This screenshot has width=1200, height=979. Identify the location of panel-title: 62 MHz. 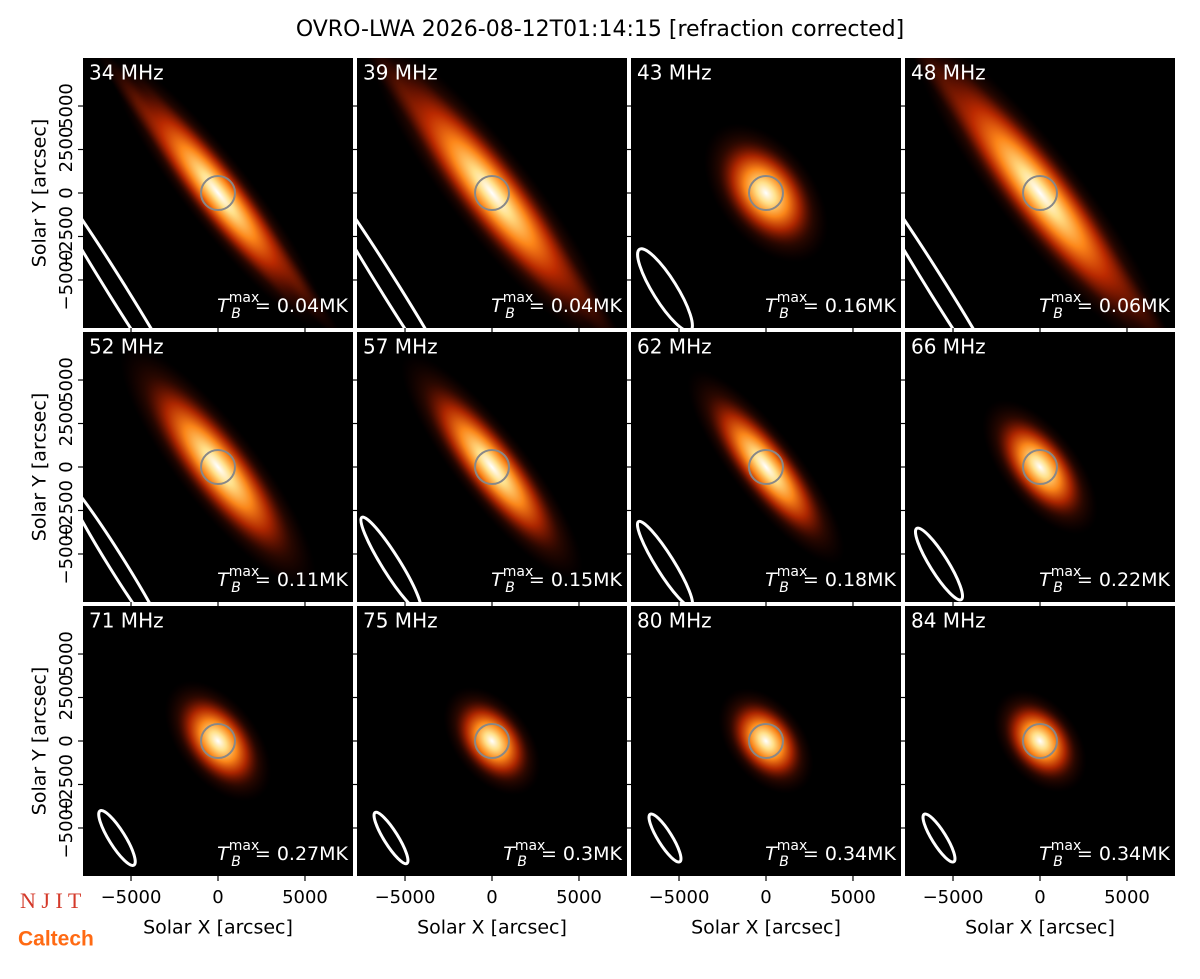
(674, 347).